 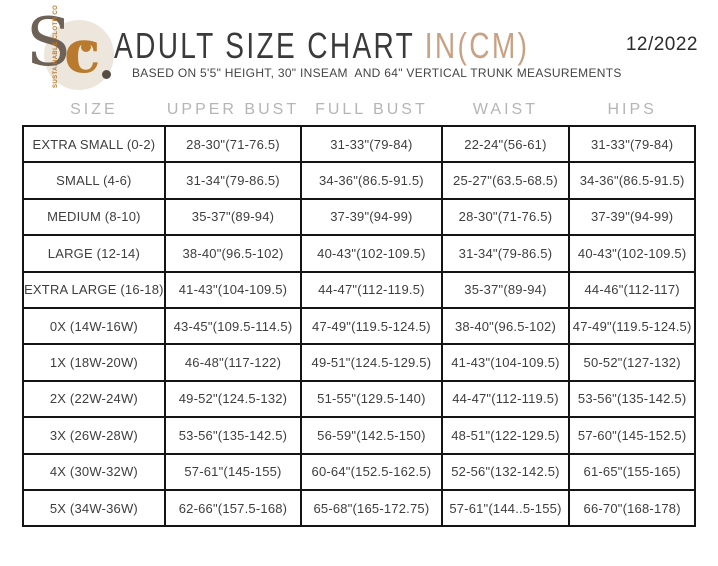 What do you see at coordinates (94, 180) in the screenshot?
I see `size-label-cell: SMALL (4-6)` at bounding box center [94, 180].